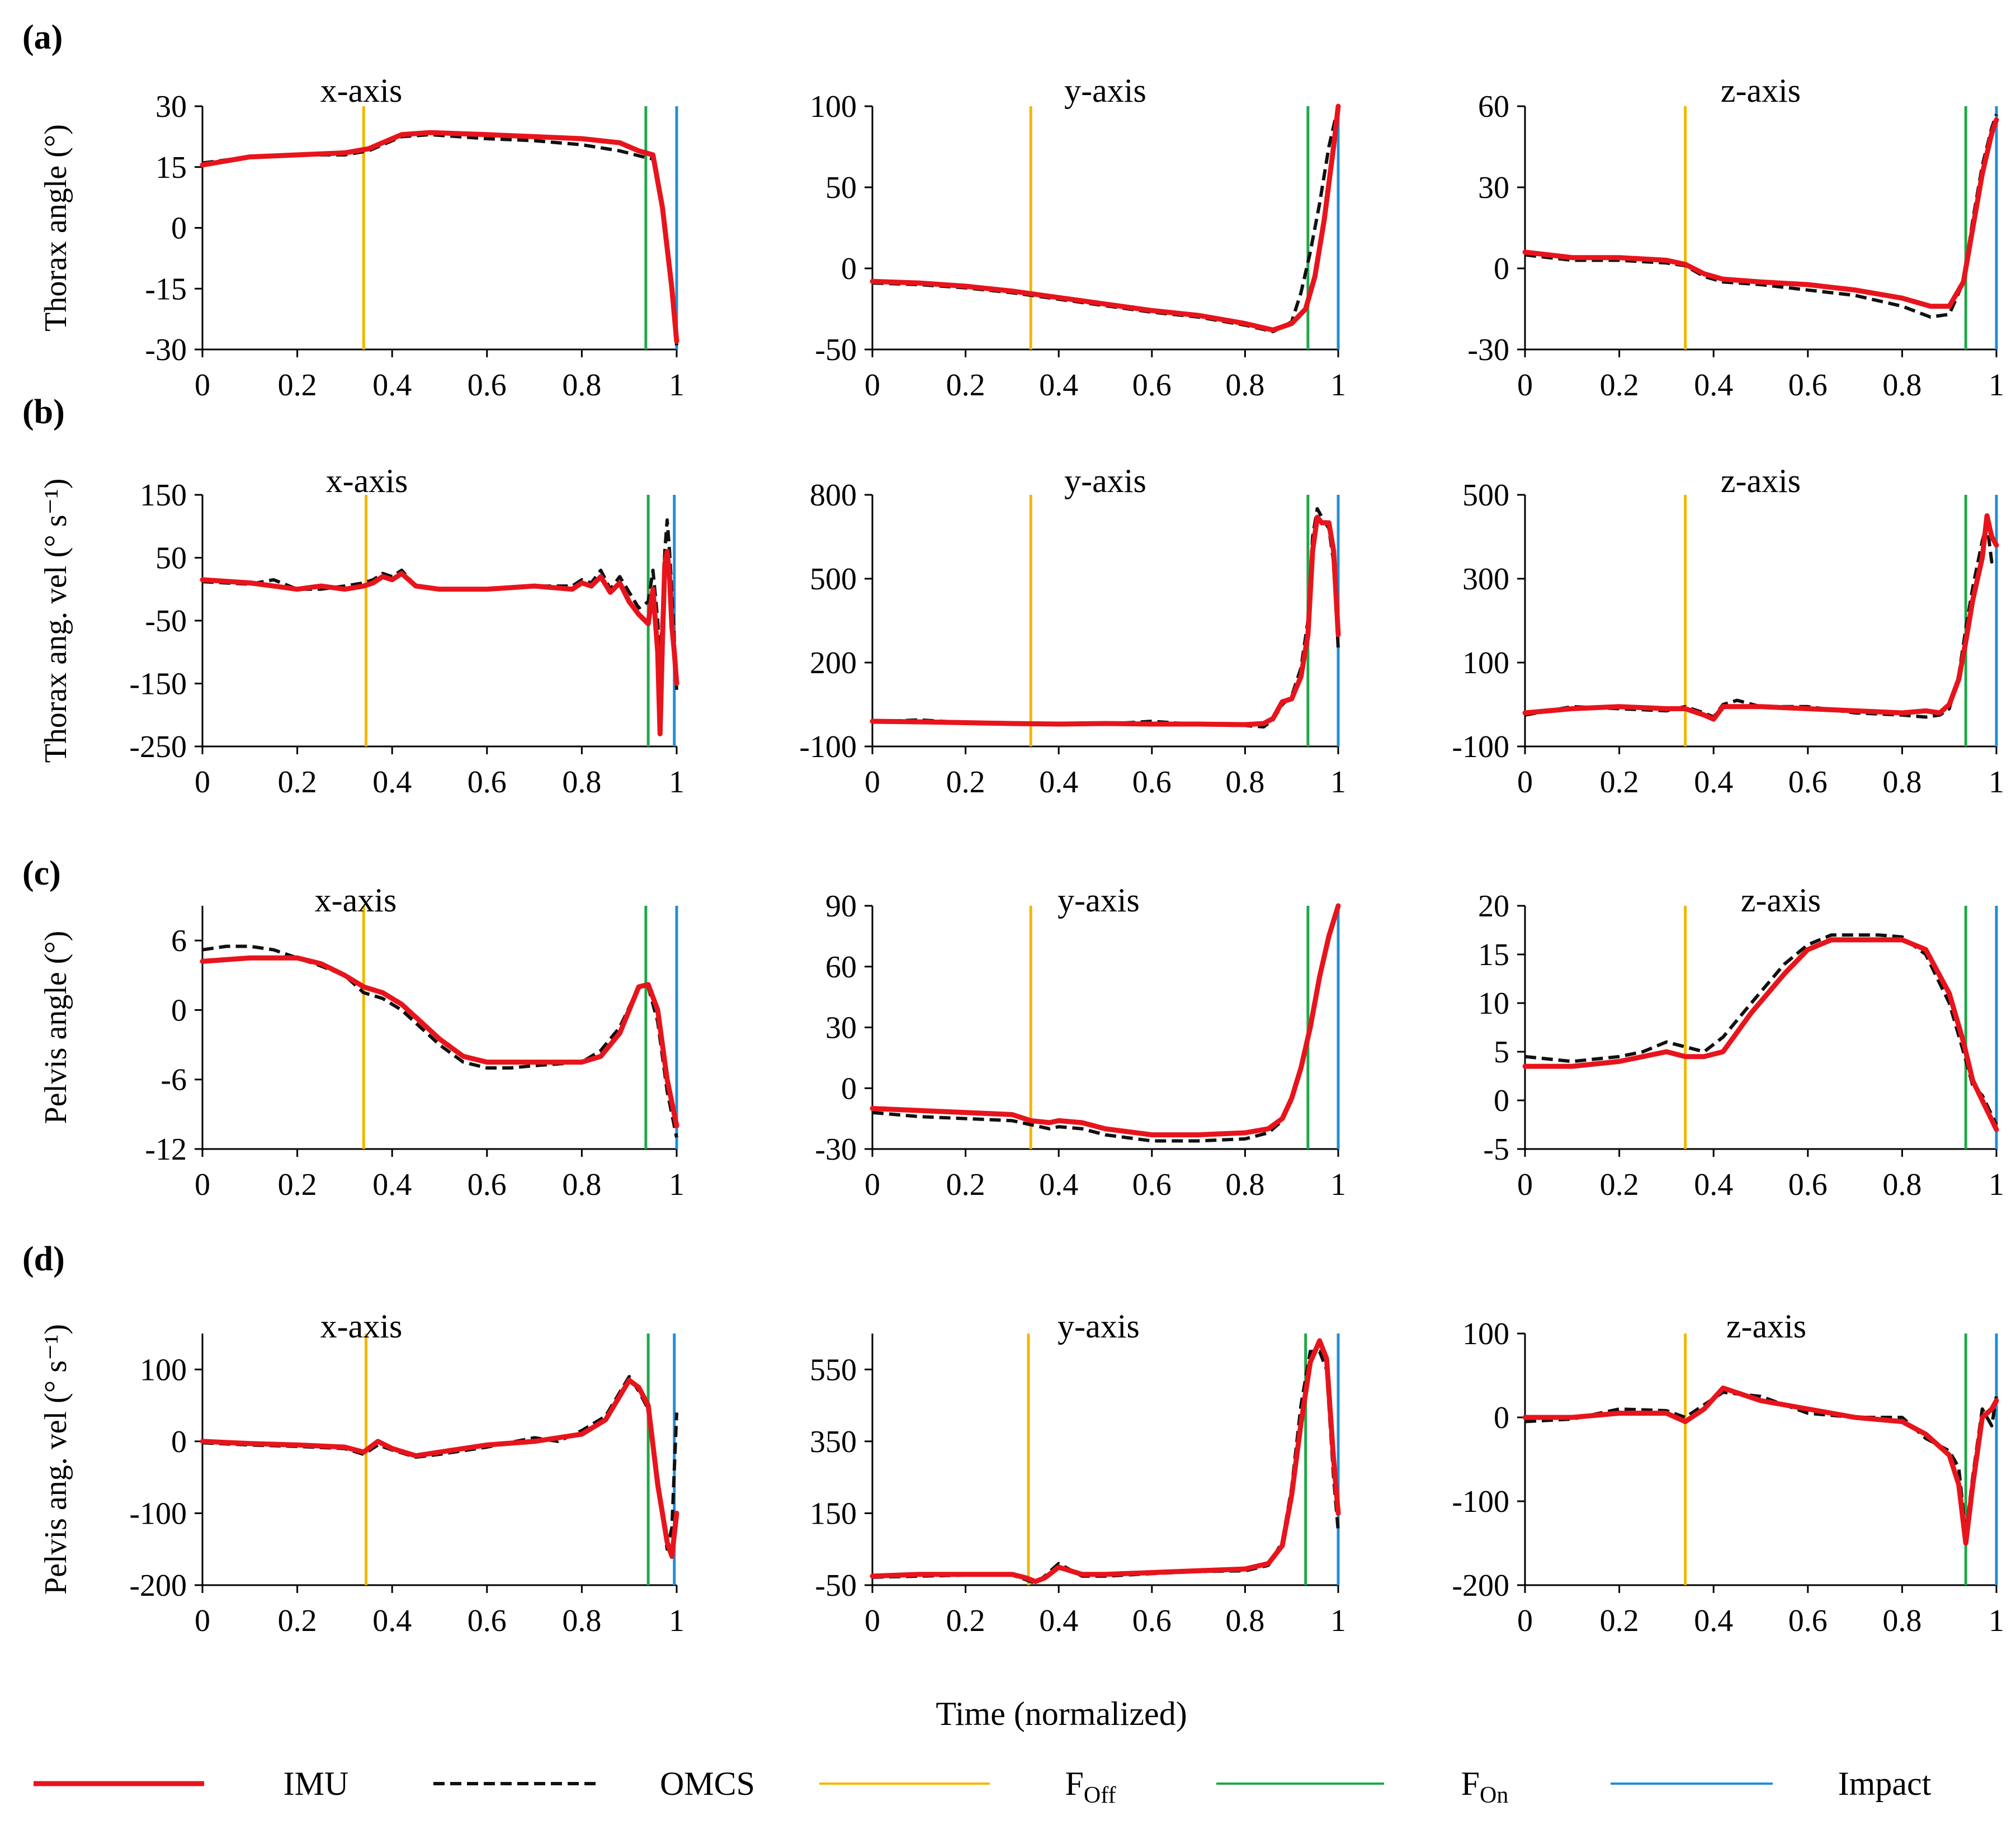 This screenshot has height=1825, width=2016. I want to click on y-tick-label: 800, so click(833, 495).